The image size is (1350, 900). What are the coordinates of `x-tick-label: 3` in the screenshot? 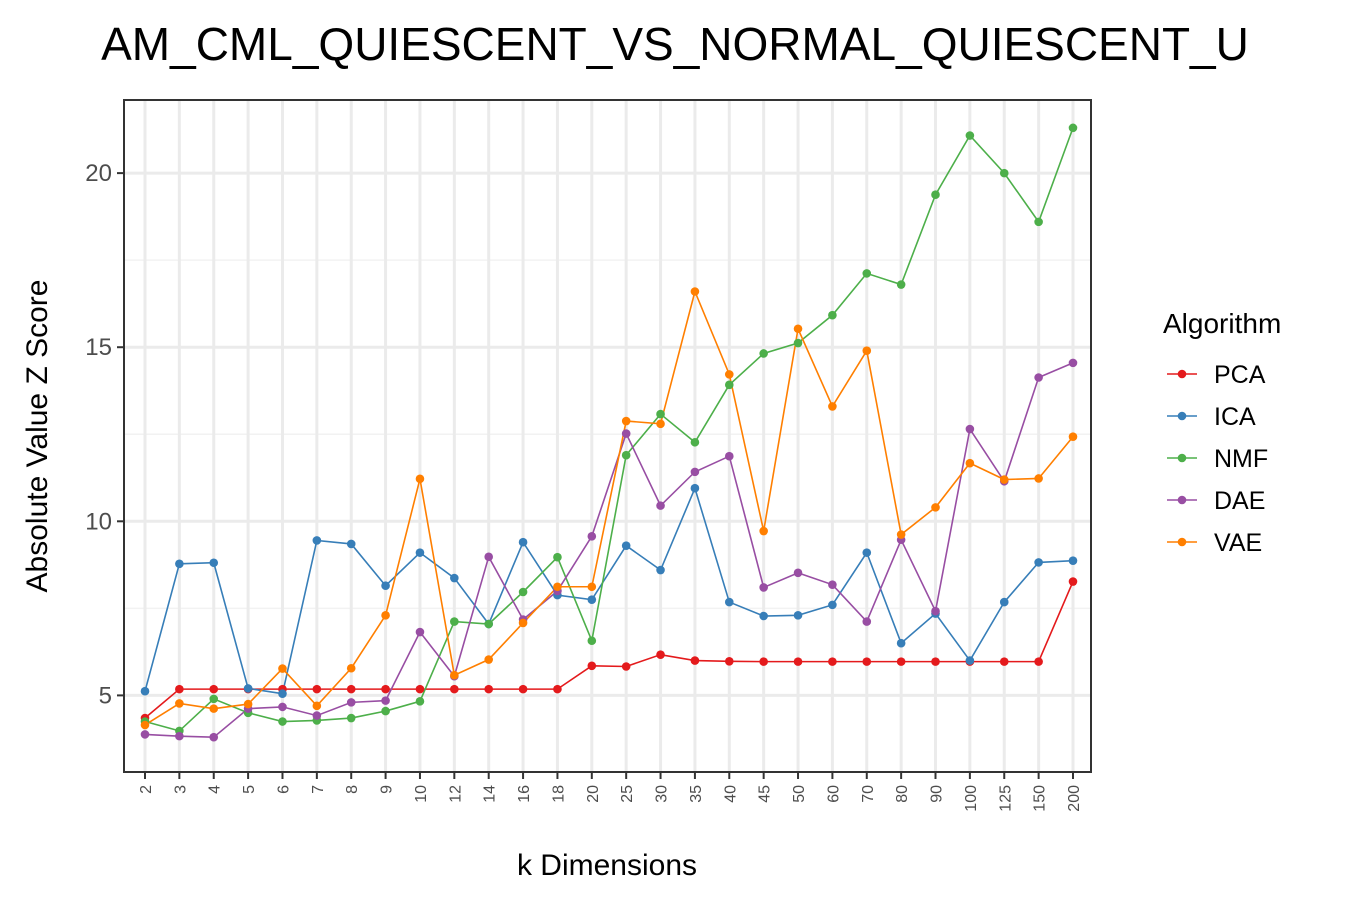 It's located at (180, 789).